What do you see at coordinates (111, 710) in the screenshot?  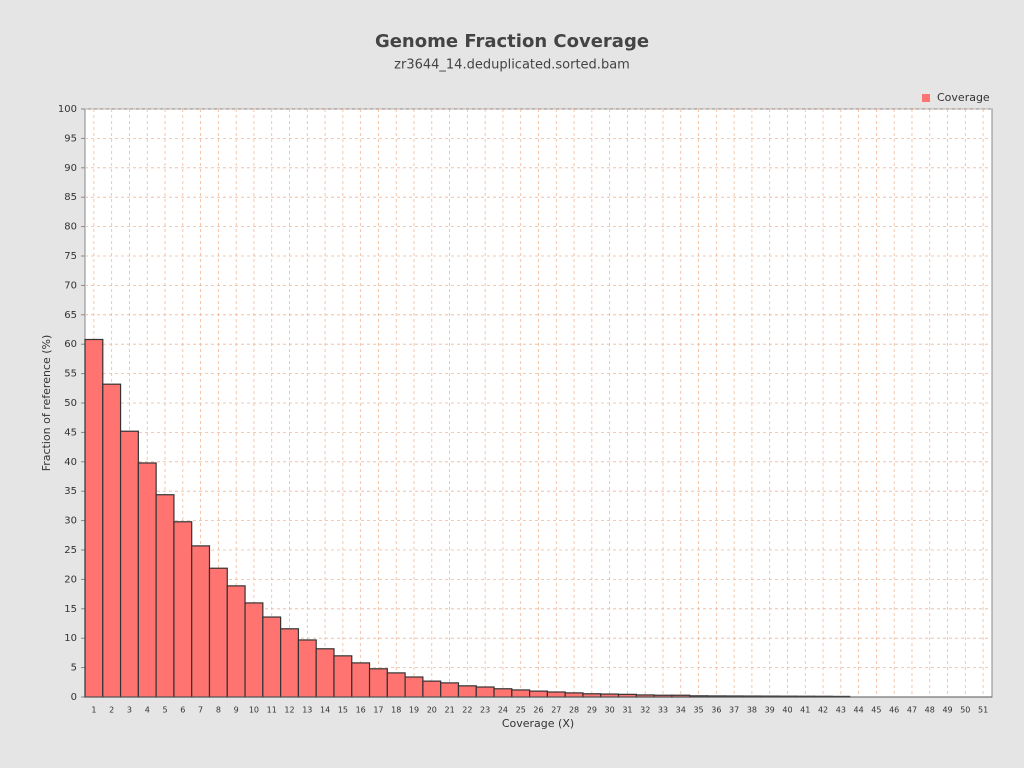 I see `x-tick-label: 2` at bounding box center [111, 710].